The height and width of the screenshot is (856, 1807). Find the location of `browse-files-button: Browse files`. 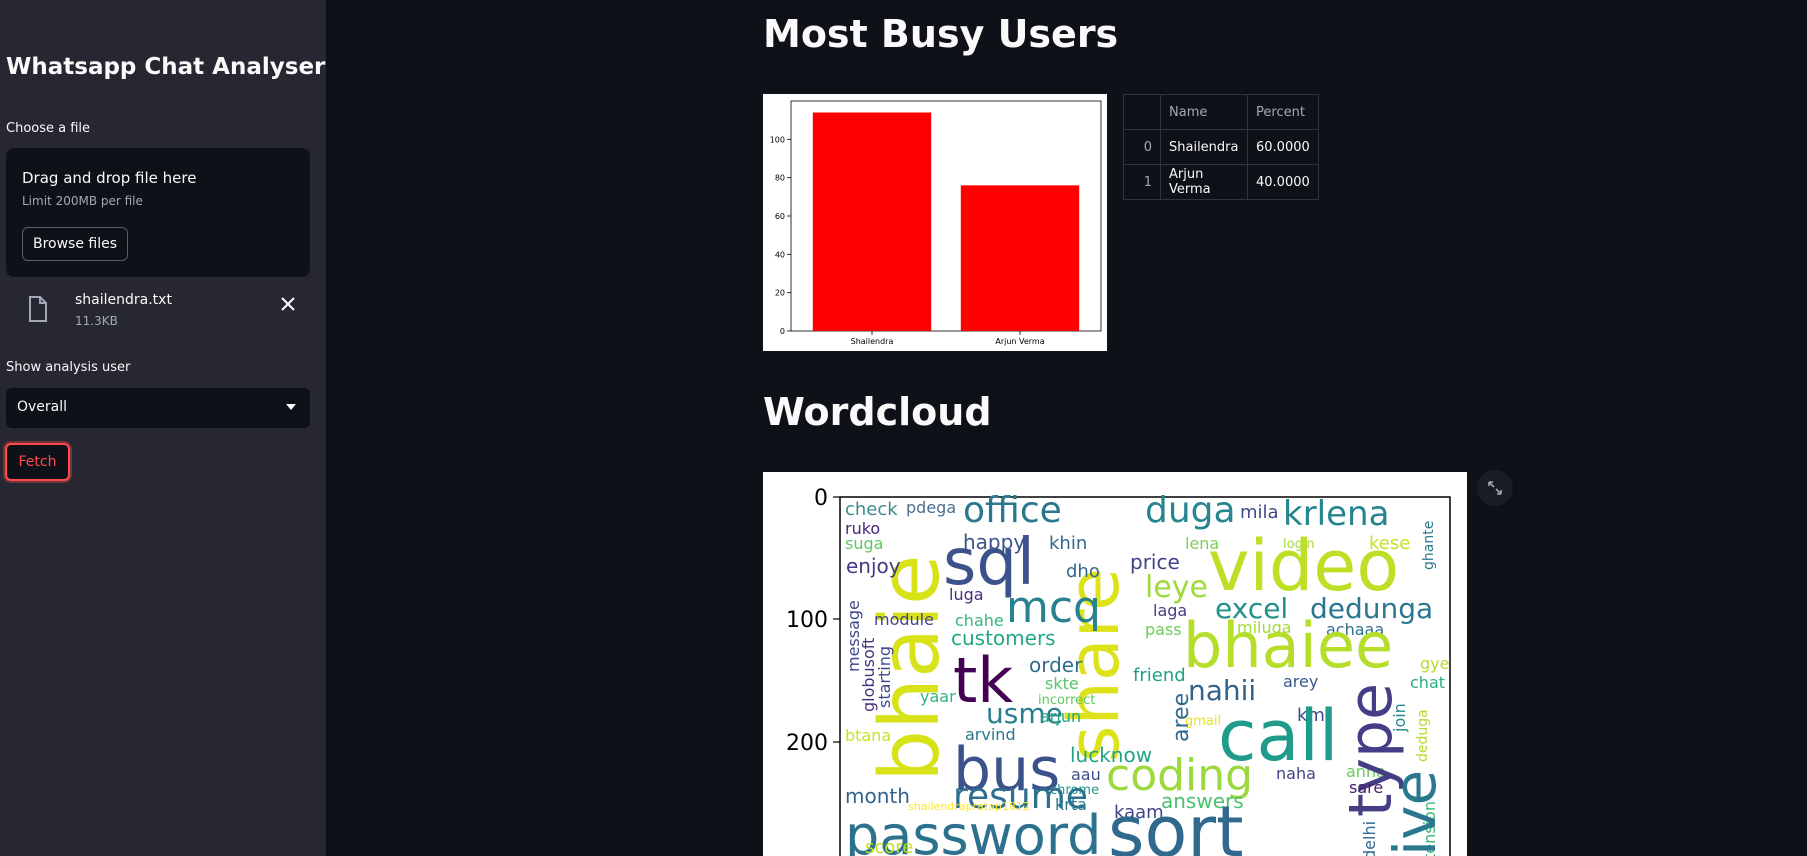

browse-files-button: Browse files is located at coordinates (75, 244).